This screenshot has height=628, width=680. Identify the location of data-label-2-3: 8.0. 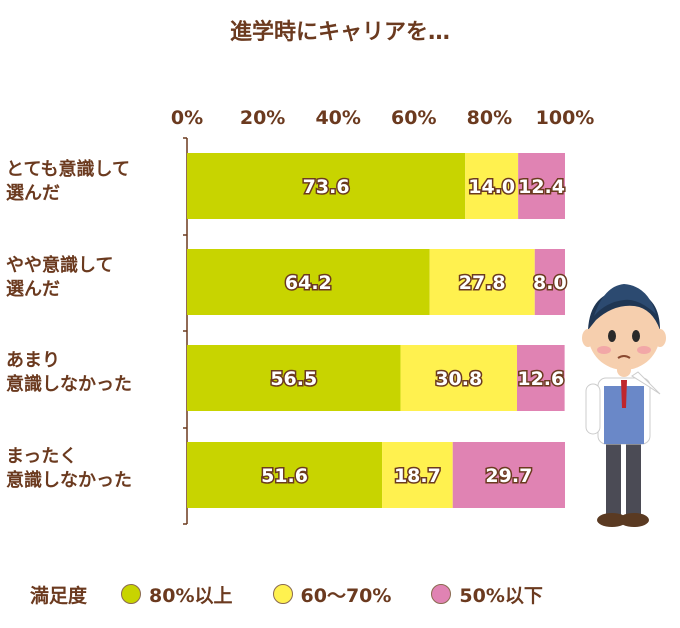
(550, 283).